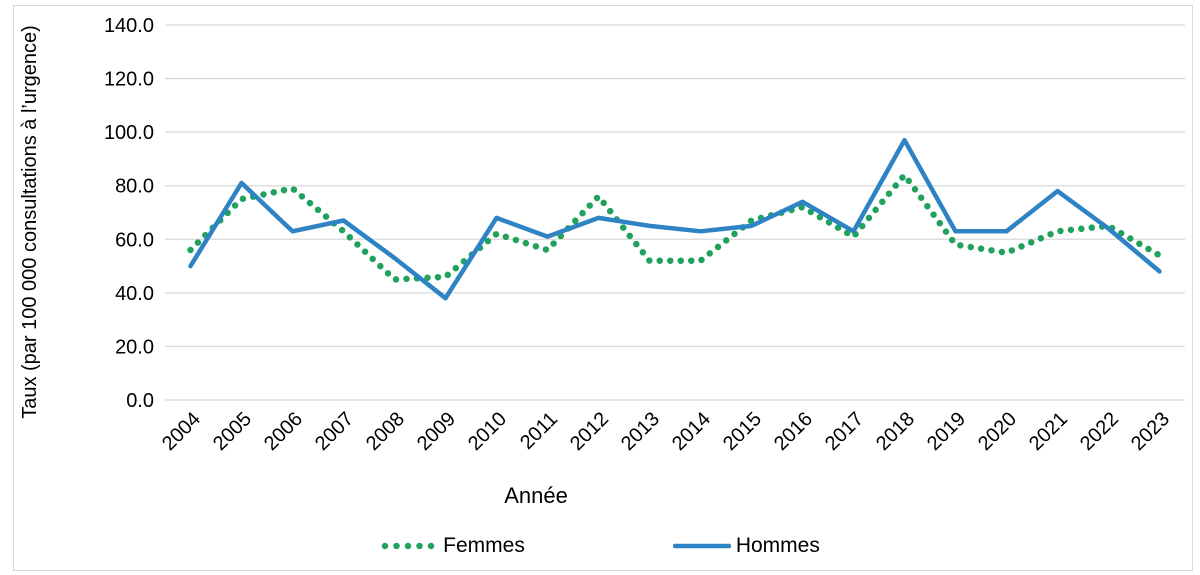 The image size is (1200, 575). What do you see at coordinates (946, 431) in the screenshot?
I see `x-tick-label: 2019` at bounding box center [946, 431].